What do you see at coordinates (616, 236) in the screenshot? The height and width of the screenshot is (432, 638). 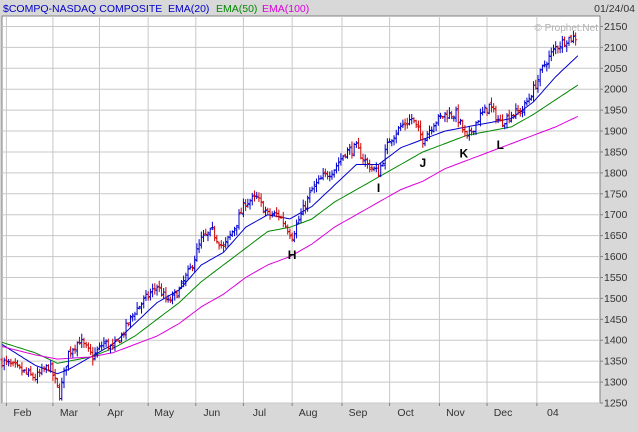 I see `y-tick-label: 1650` at bounding box center [616, 236].